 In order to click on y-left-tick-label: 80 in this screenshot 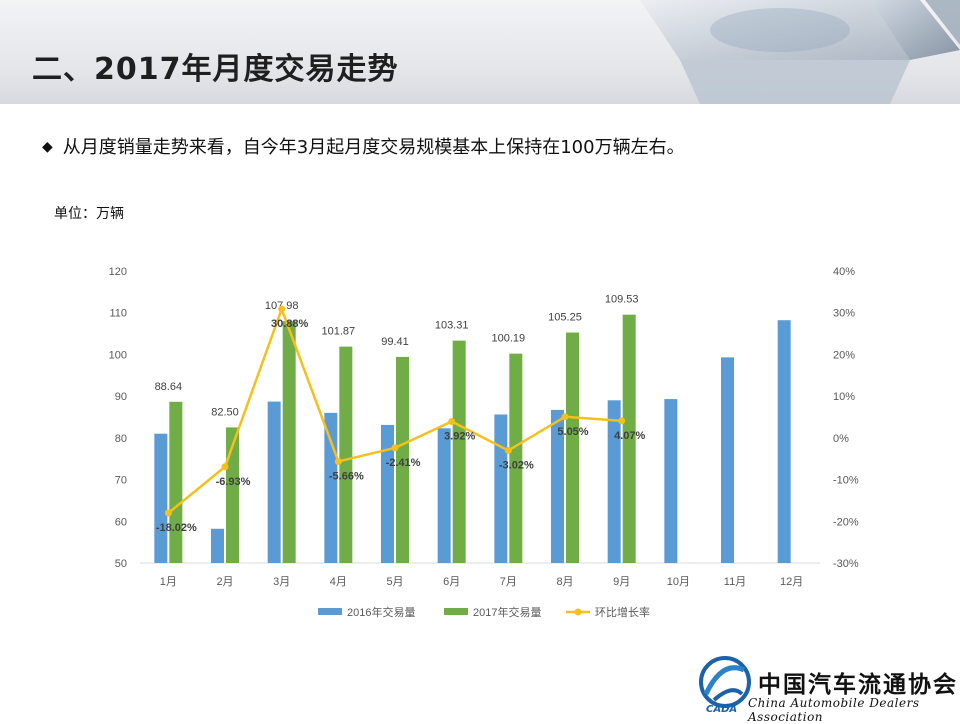, I will do `click(121, 439)`.